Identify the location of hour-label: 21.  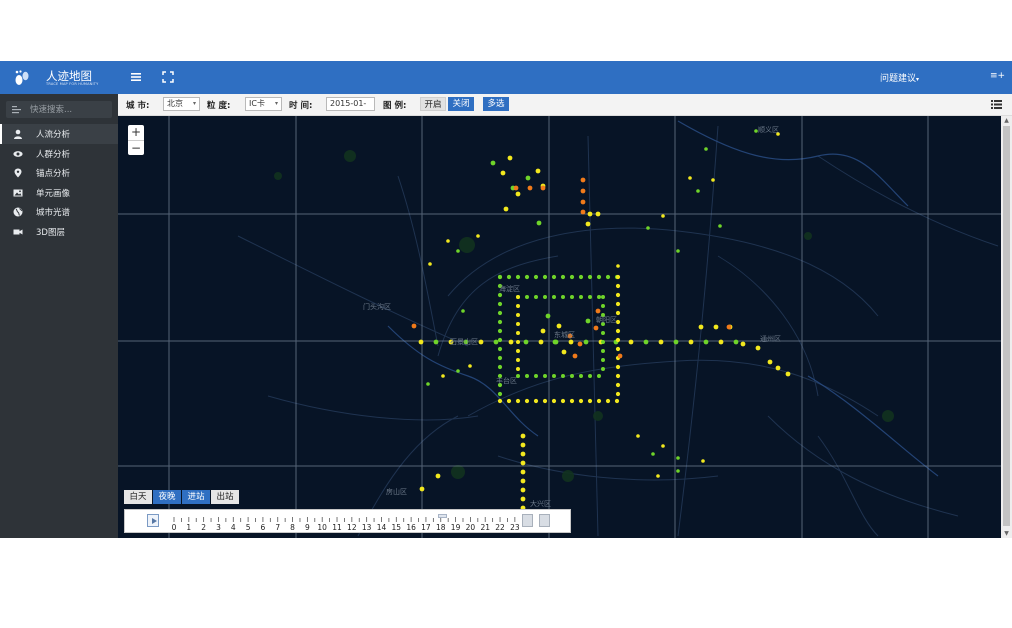
(485, 527).